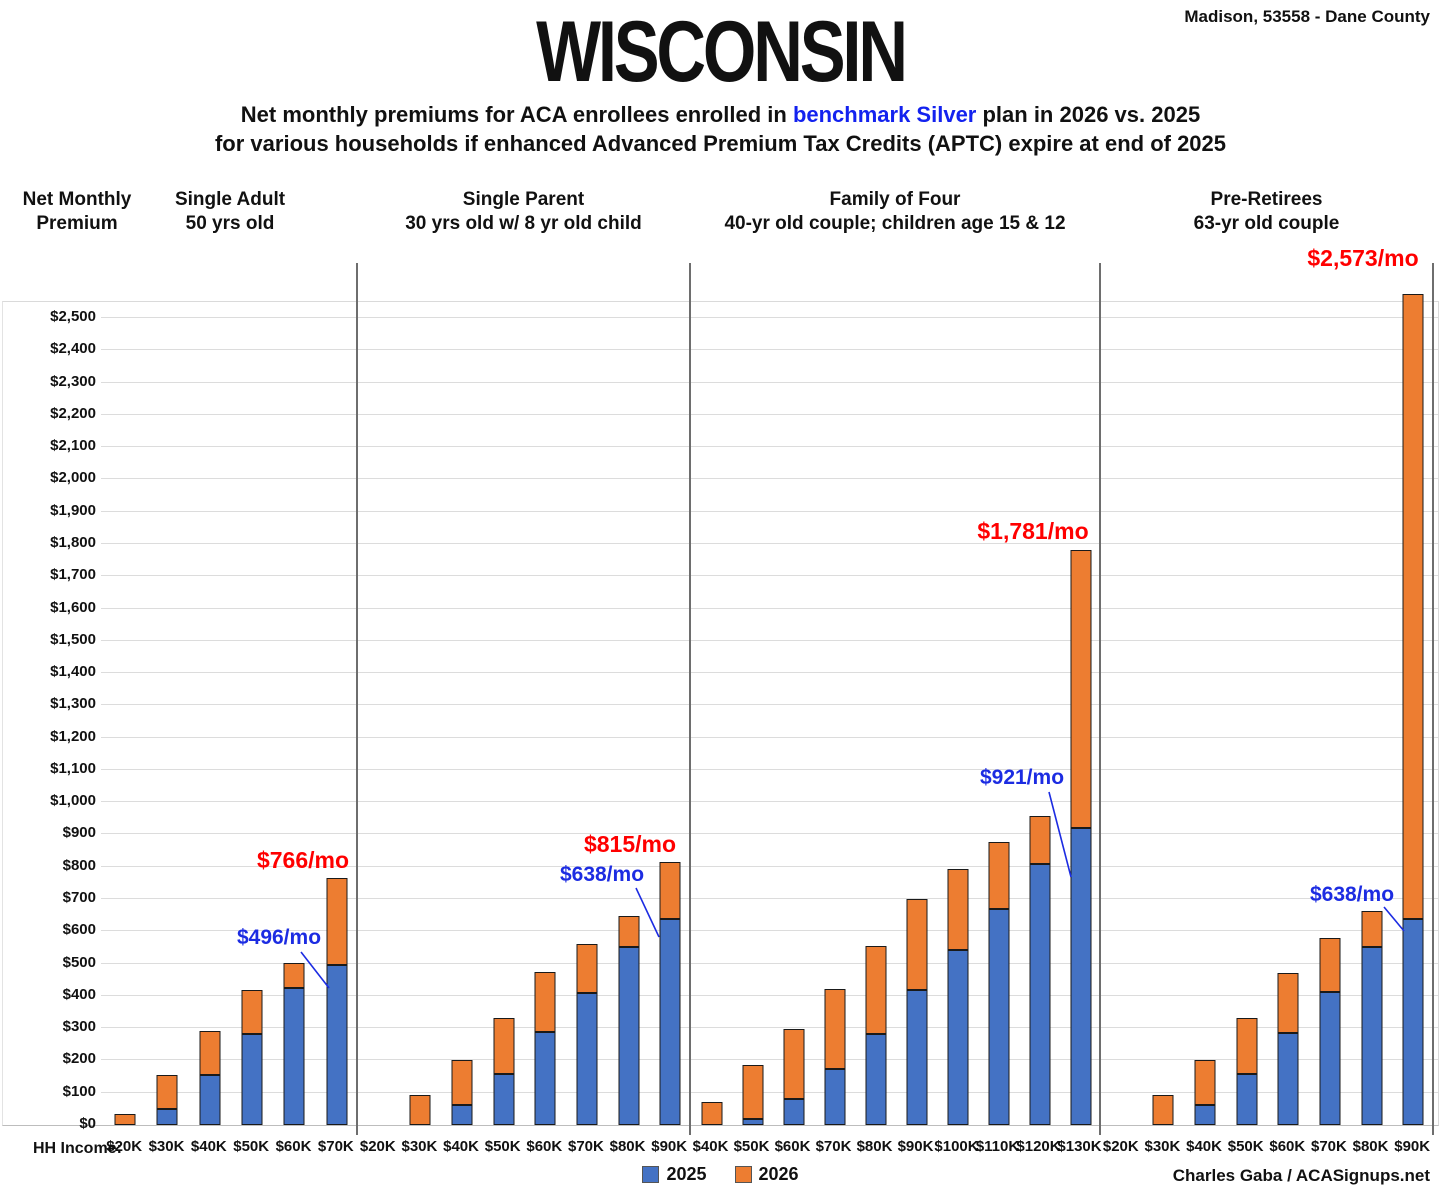 This screenshot has width=1441, height=1200. Describe the element at coordinates (73, 575) in the screenshot. I see `y-axis-tick: $1,700` at that location.